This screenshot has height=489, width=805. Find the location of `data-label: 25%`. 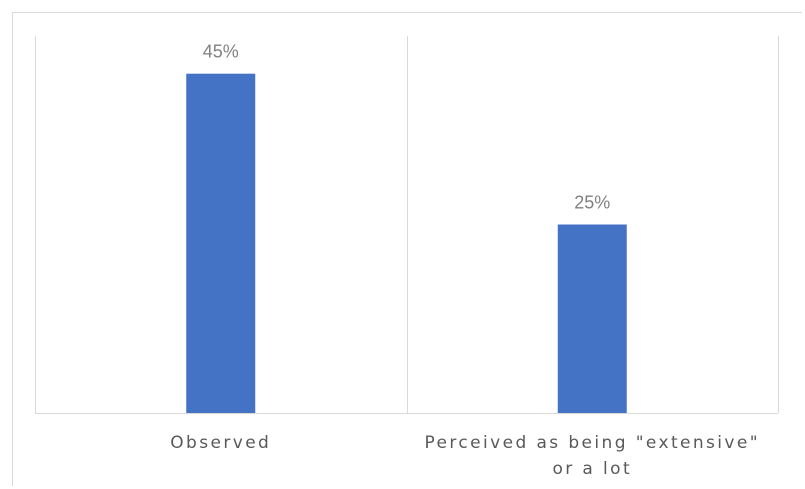

data-label: 25% is located at coordinates (592, 203).